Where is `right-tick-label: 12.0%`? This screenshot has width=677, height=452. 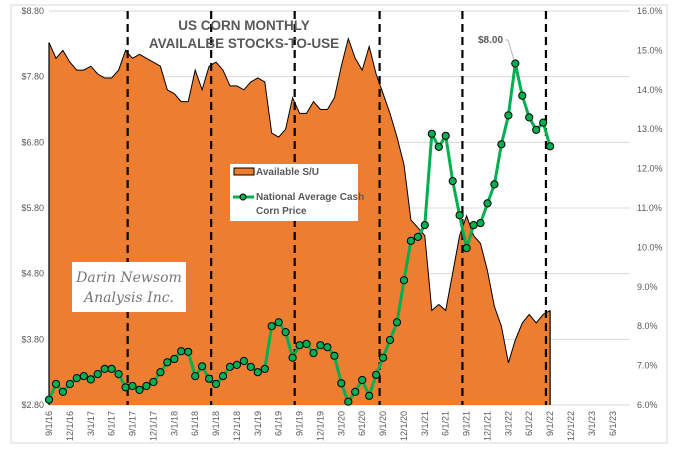 right-tick-label: 12.0% is located at coordinates (650, 169).